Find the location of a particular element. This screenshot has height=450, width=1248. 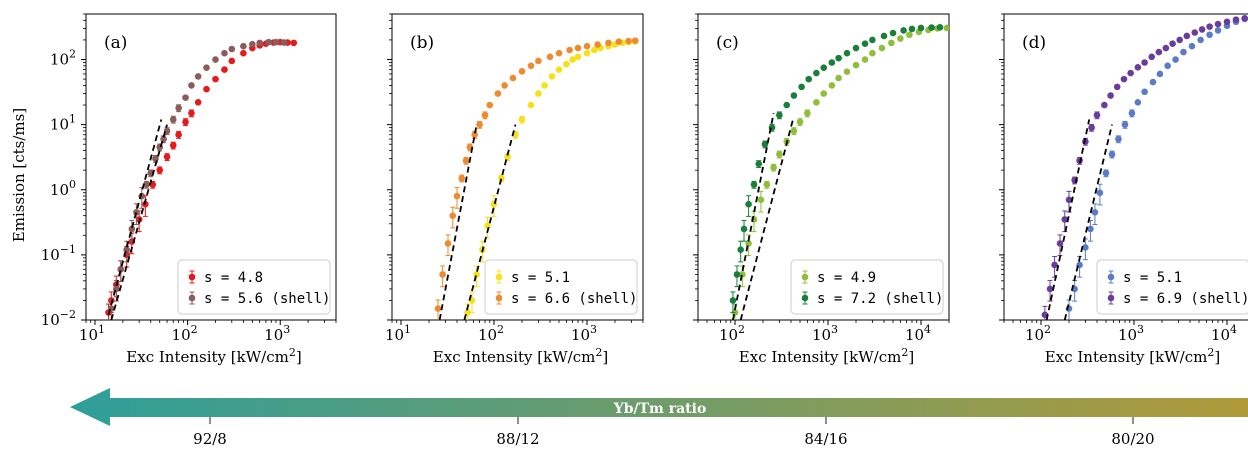

panel-label: (a) is located at coordinates (115, 43).